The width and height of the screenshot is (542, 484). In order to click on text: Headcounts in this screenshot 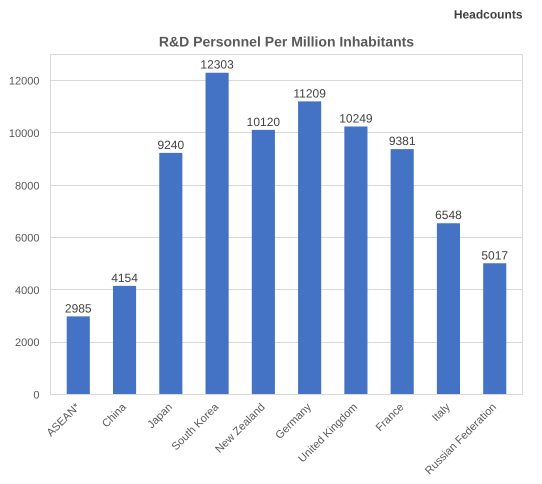, I will do `click(488, 15)`.